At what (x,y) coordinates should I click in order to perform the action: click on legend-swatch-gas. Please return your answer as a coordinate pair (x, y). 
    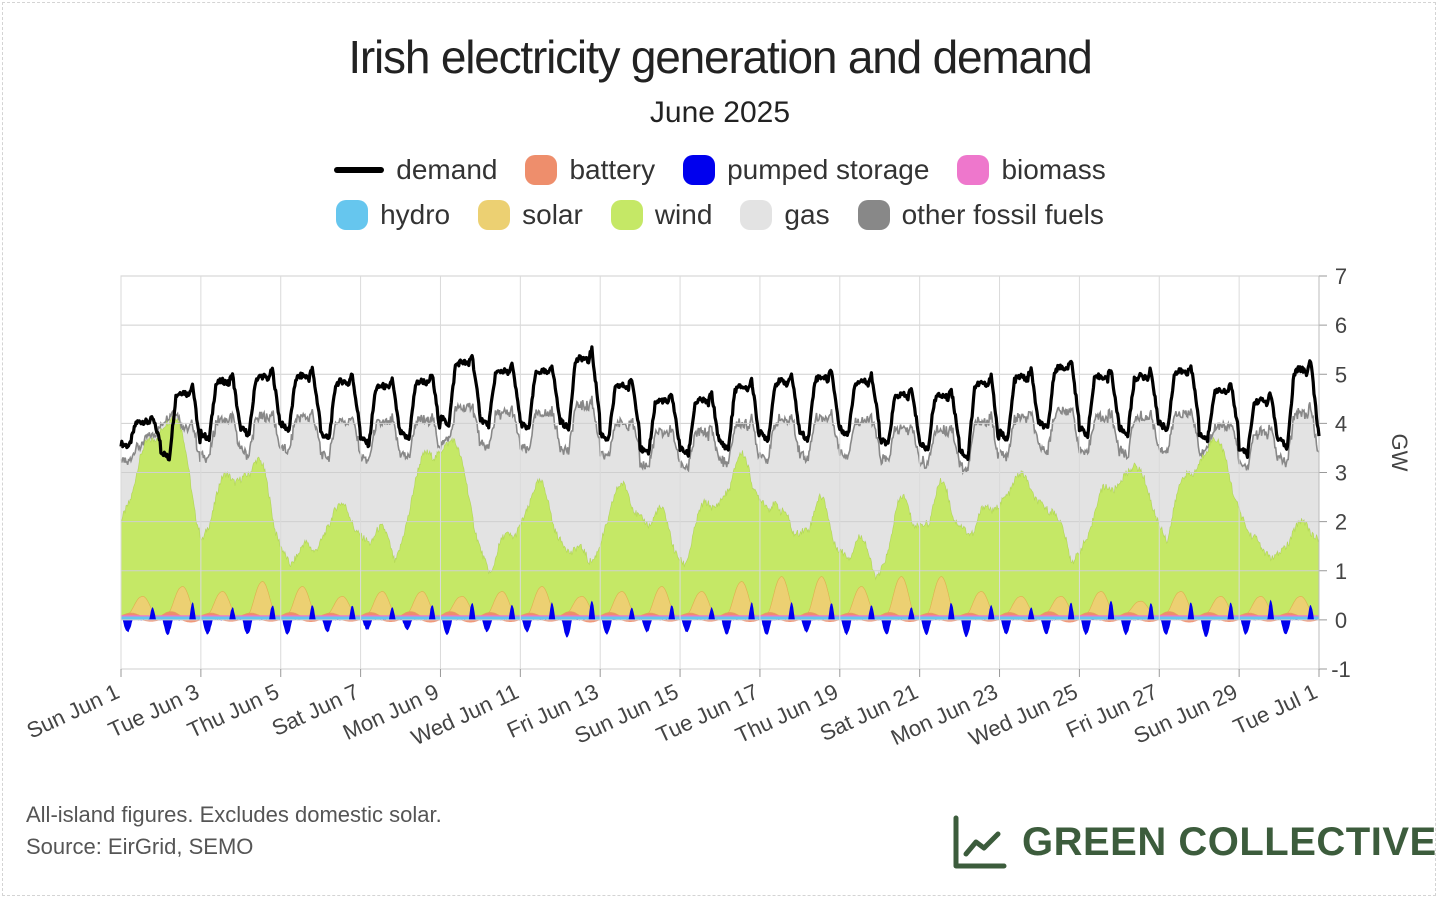
    Looking at the image, I should click on (756, 215).